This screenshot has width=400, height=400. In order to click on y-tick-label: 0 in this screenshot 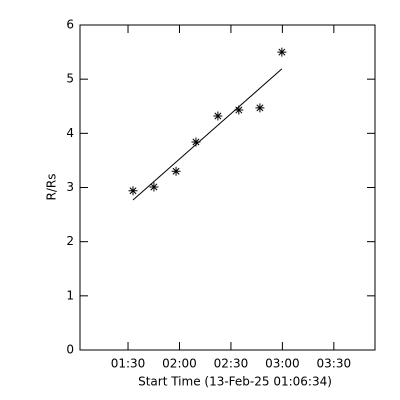, I will do `click(70, 350)`.